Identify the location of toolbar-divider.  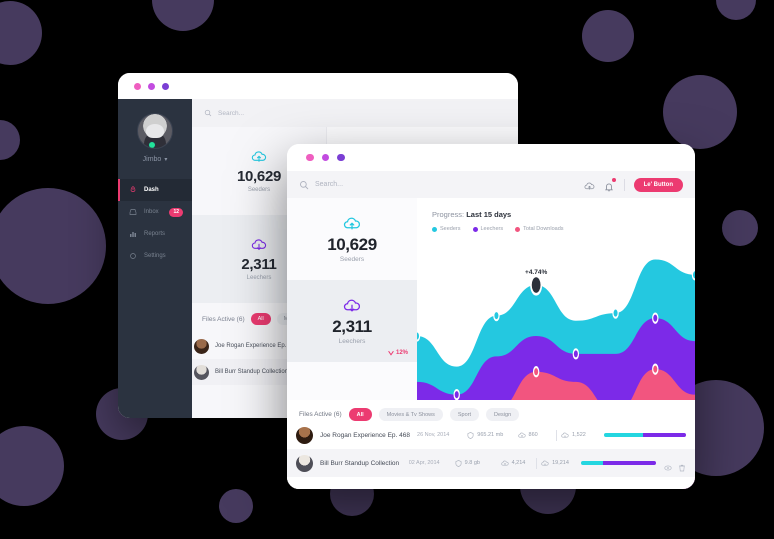
(624, 184).